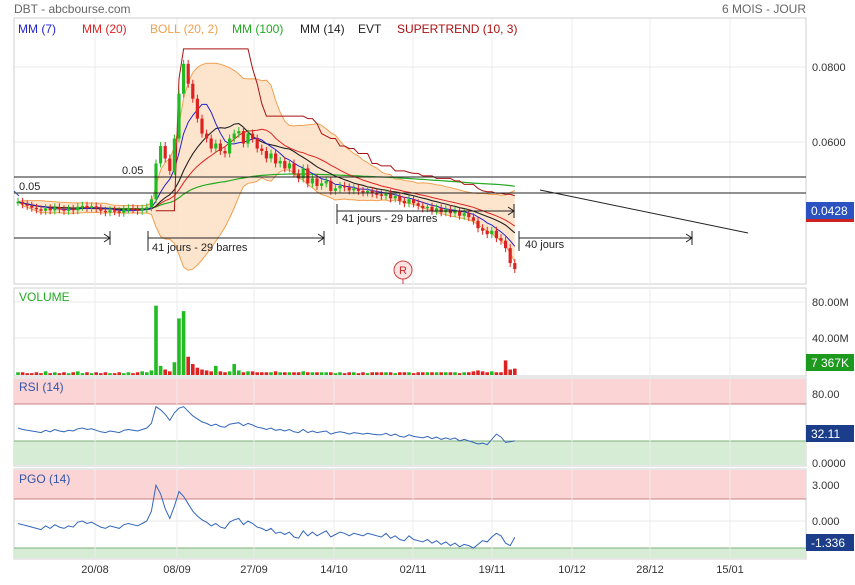 The image size is (855, 585). What do you see at coordinates (390, 219) in the screenshot?
I see `cycle-label-2: 41 jours - 29 barres` at bounding box center [390, 219].